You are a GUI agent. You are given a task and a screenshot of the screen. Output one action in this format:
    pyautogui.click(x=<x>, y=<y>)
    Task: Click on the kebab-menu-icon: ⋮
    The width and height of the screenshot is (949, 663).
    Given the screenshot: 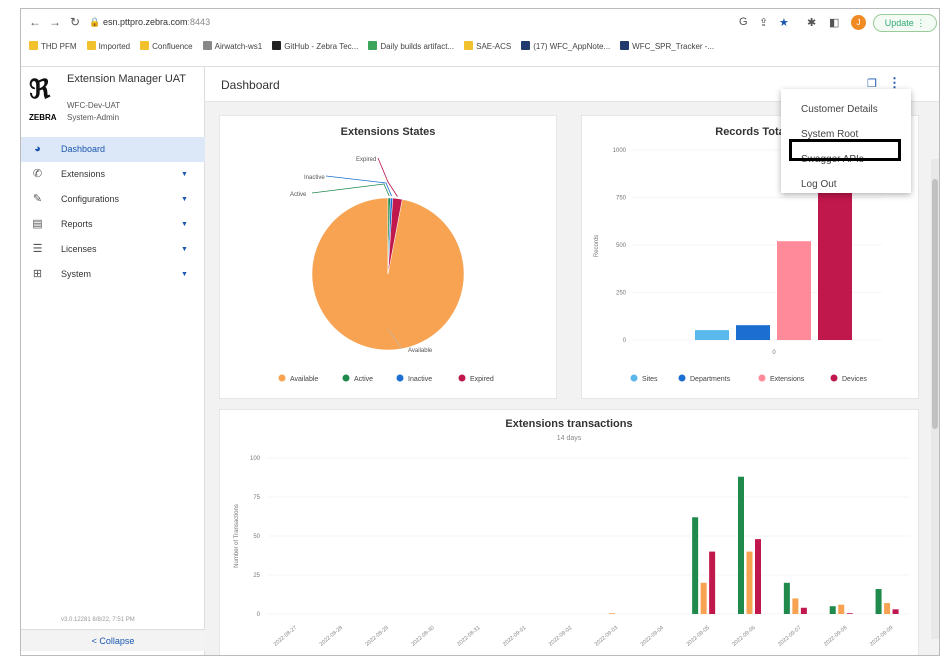 What is the action you would take?
    pyautogui.click(x=894, y=82)
    